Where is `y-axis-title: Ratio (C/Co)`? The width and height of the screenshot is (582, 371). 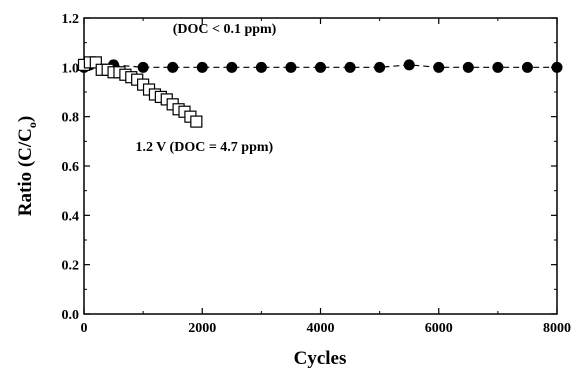
y-axis-title: Ratio (C/Co) is located at coordinates (27, 166).